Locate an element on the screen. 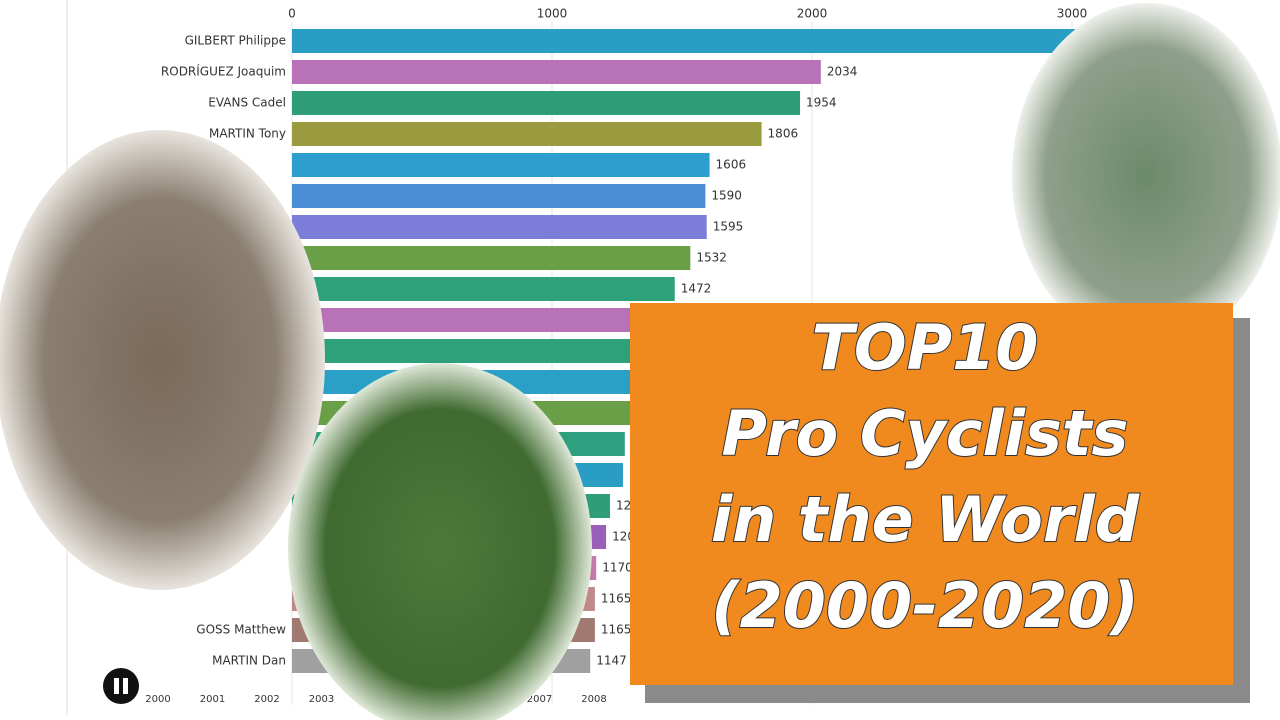 The width and height of the screenshot is (1280, 720). value-label: 2034 is located at coordinates (842, 72).